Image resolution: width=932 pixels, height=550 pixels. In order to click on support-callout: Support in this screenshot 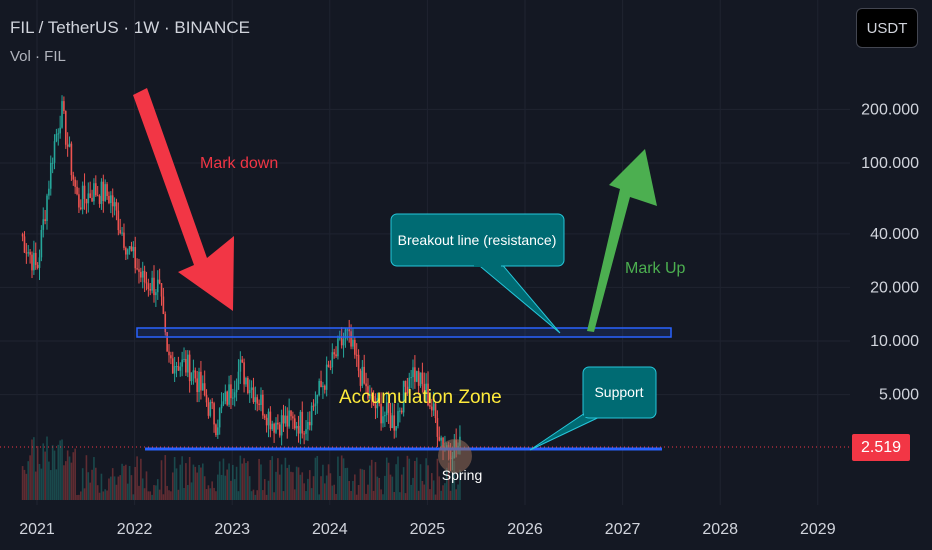, I will do `click(593, 408)`.